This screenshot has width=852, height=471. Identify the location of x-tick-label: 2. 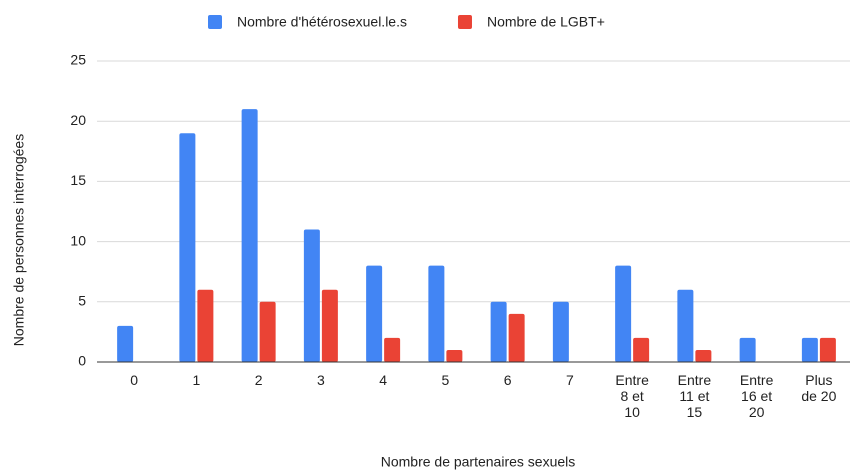
(259, 380).